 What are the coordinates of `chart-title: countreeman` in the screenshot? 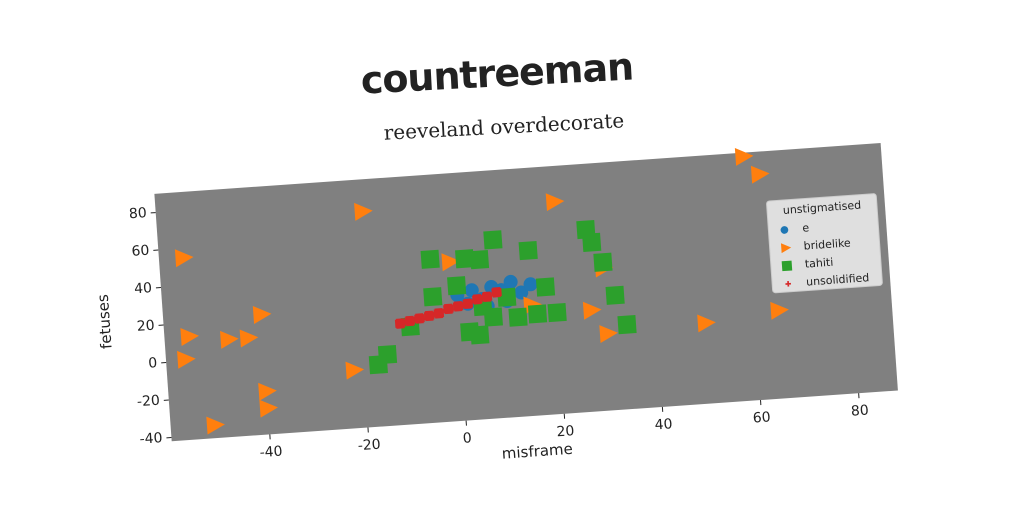 It's located at (497, 73).